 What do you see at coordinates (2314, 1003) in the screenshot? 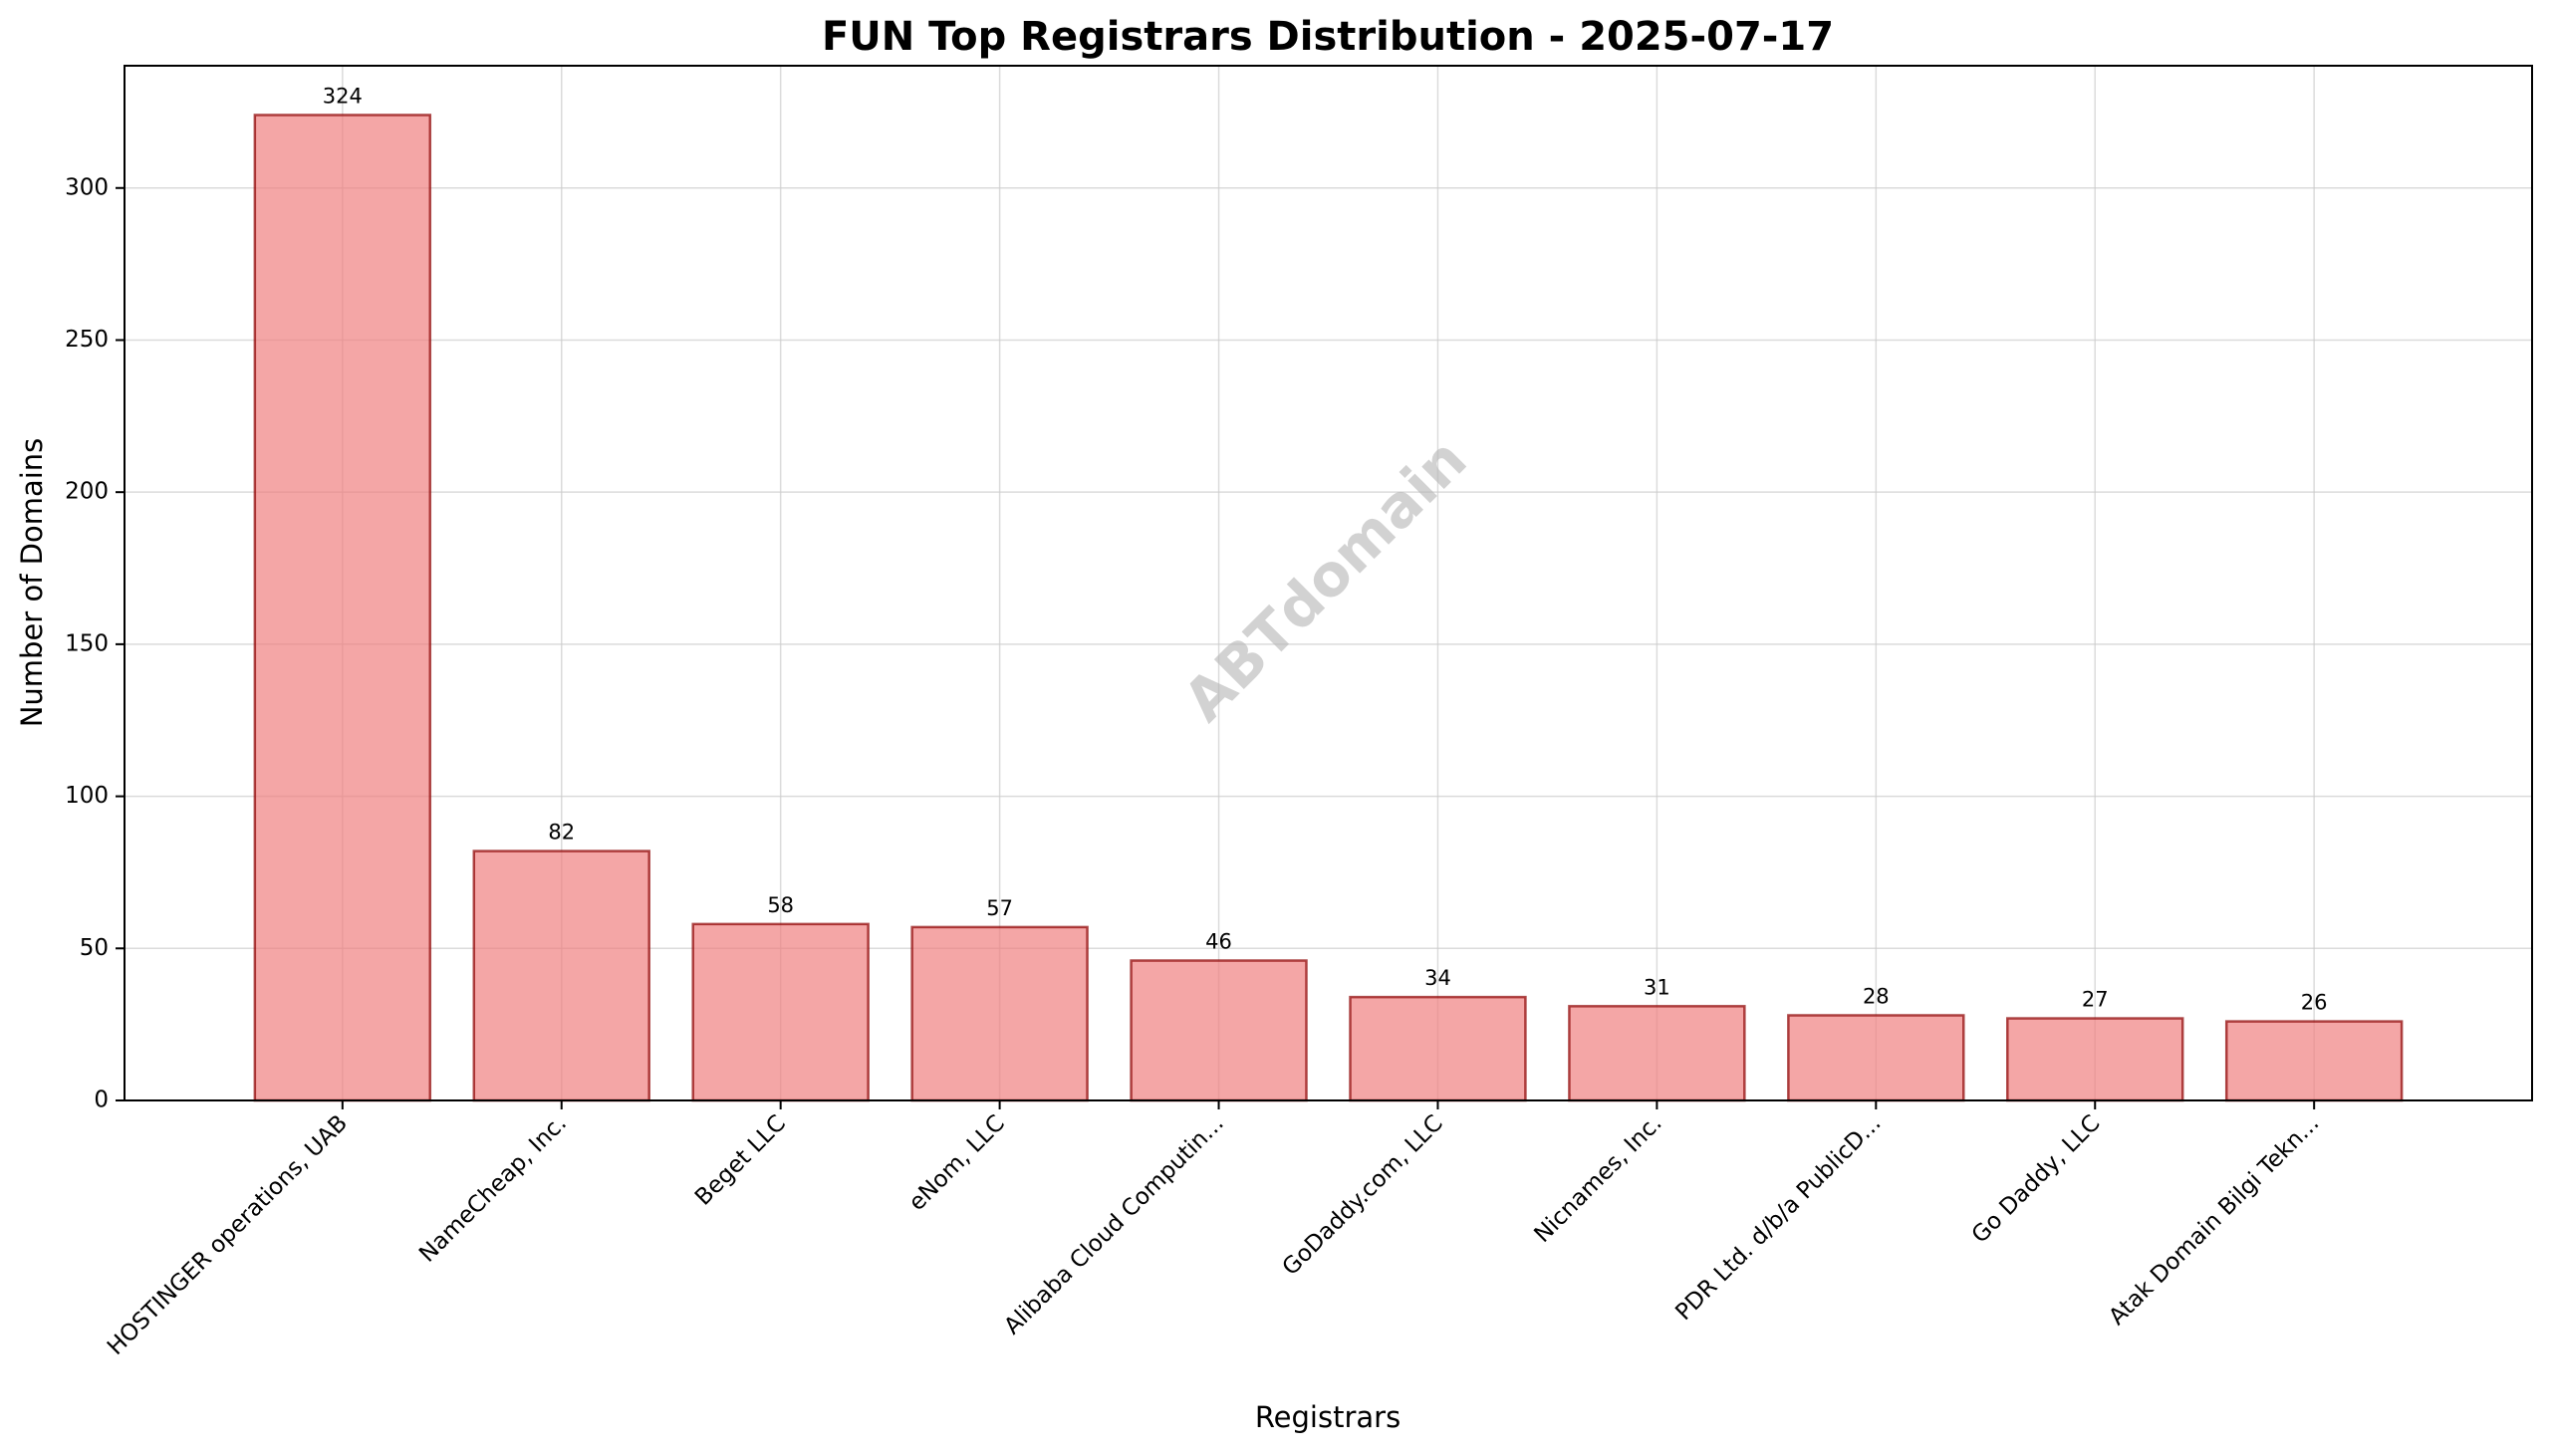
I see `data-label: 26` at bounding box center [2314, 1003].